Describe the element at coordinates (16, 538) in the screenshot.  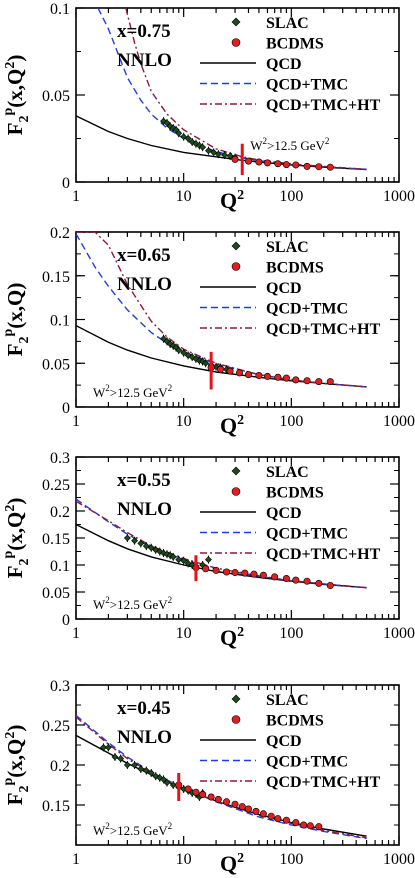
I see `y-axis-label: F2p(x,Q2)` at that location.